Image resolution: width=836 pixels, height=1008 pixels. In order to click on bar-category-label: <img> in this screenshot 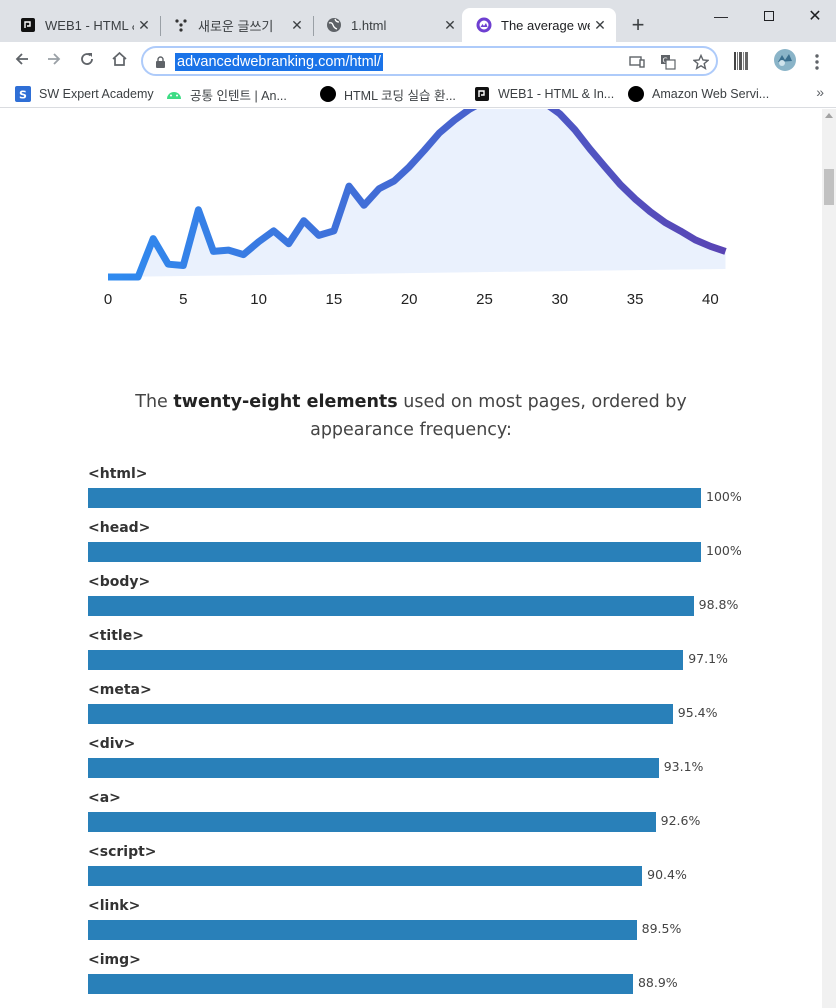, I will do `click(114, 960)`.